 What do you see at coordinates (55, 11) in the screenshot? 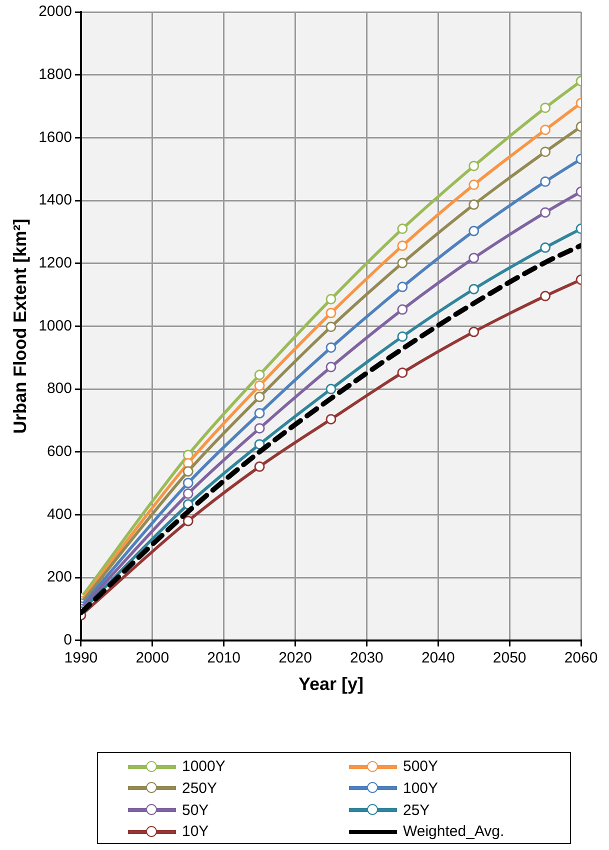
I see `y-tick-label: 2000` at bounding box center [55, 11].